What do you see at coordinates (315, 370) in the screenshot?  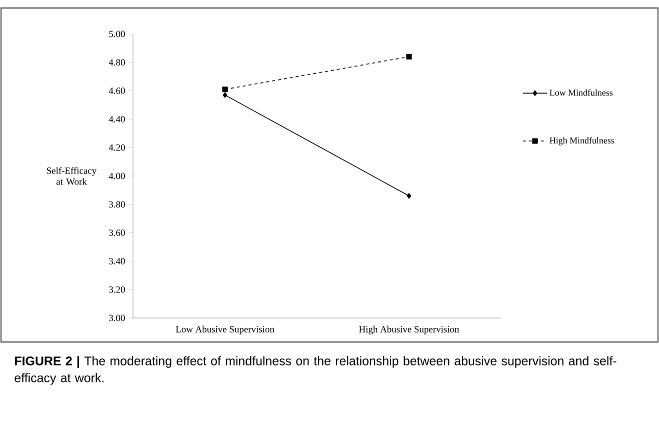 I see `text: FIGURE 2 | The moderating effect of mindfulness on the relationship between abusive supervision and self-efficacy at work.` at bounding box center [315, 370].